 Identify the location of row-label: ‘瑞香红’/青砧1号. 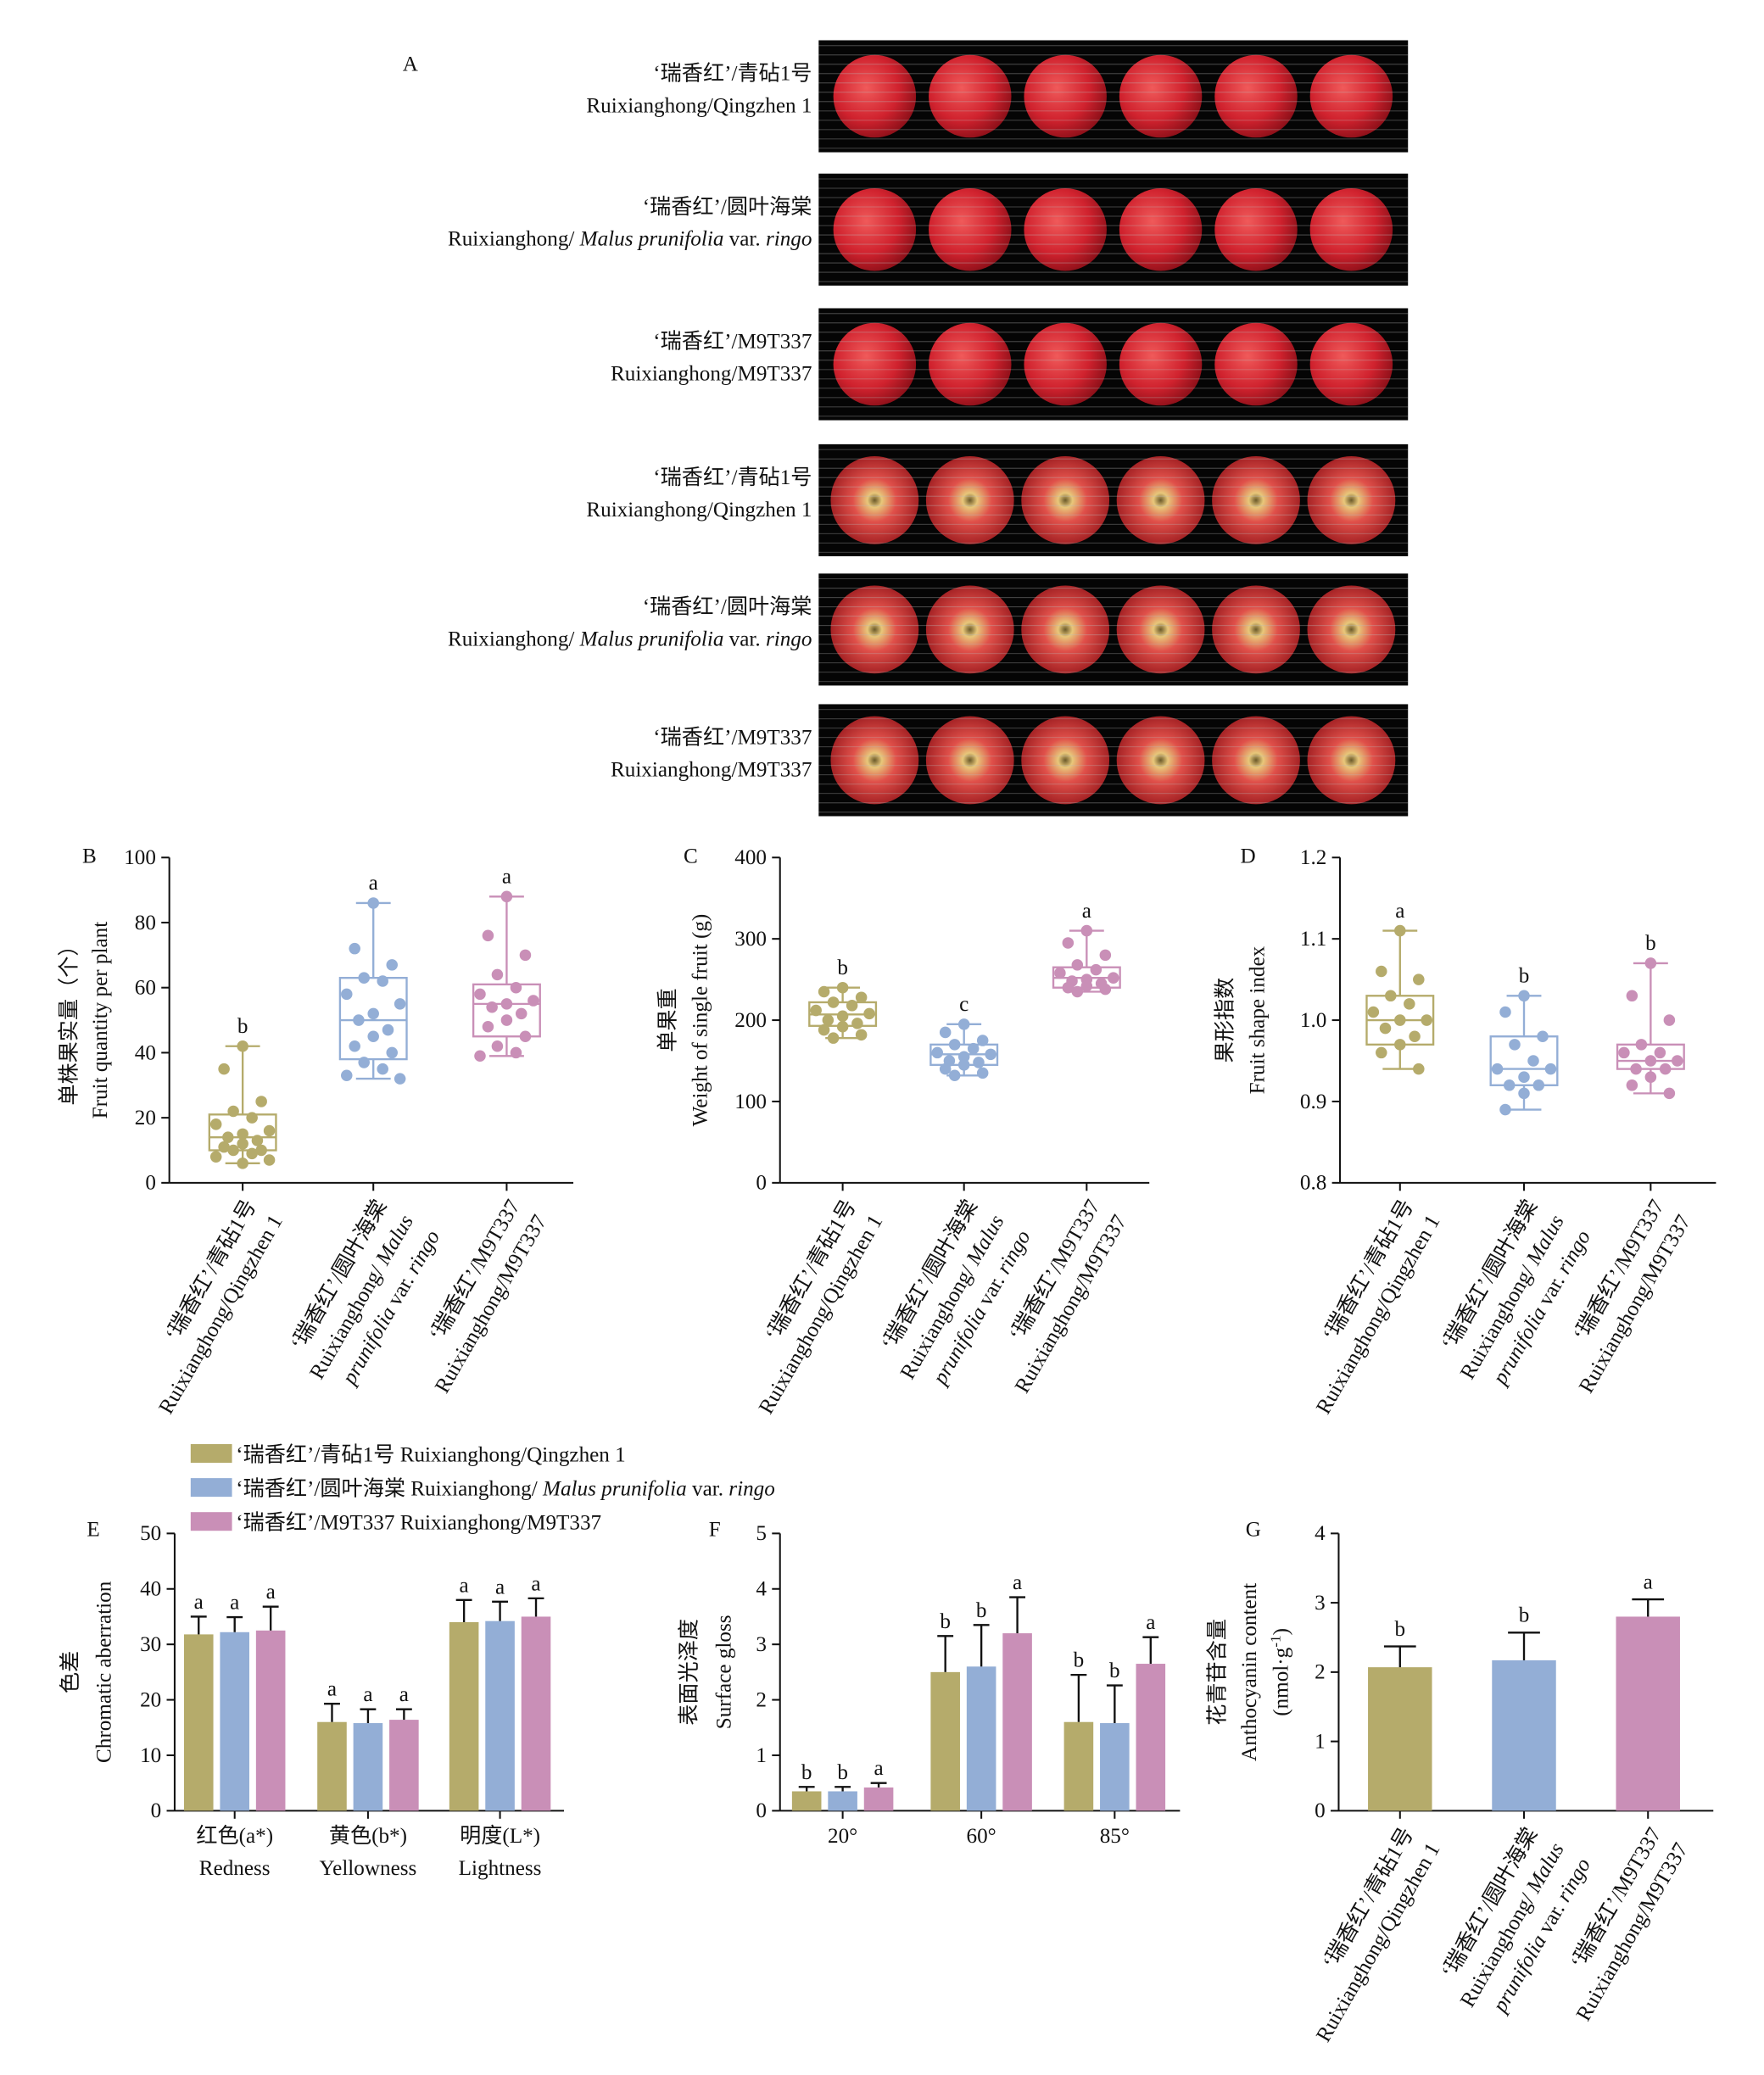
(732, 74).